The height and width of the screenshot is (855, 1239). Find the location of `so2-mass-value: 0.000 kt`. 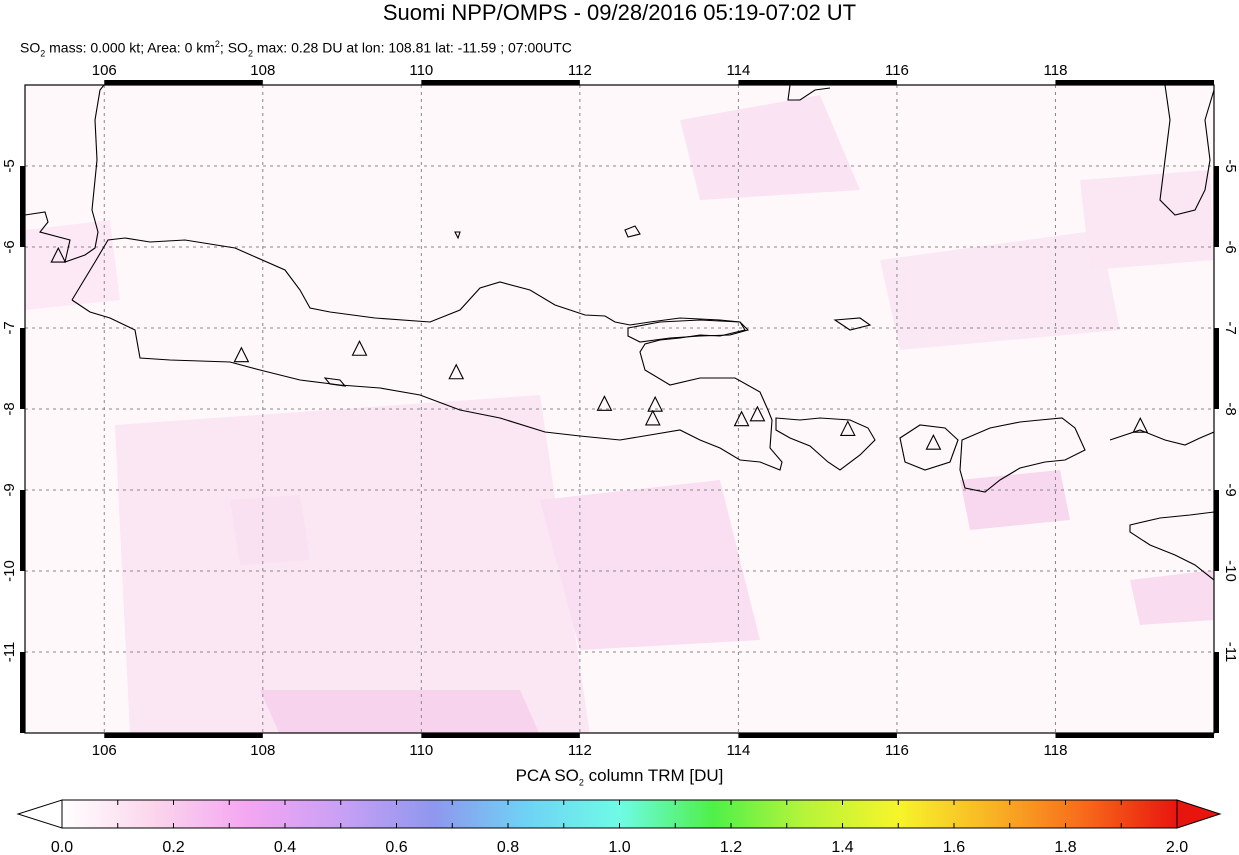

so2-mass-value: 0.000 kt is located at coordinates (115, 47).